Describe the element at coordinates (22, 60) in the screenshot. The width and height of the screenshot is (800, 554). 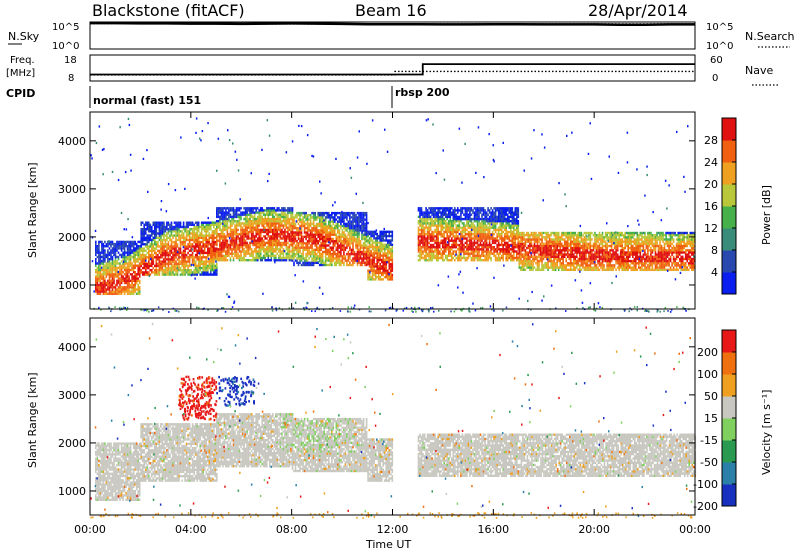
I see `freq-label: Freq.` at that location.